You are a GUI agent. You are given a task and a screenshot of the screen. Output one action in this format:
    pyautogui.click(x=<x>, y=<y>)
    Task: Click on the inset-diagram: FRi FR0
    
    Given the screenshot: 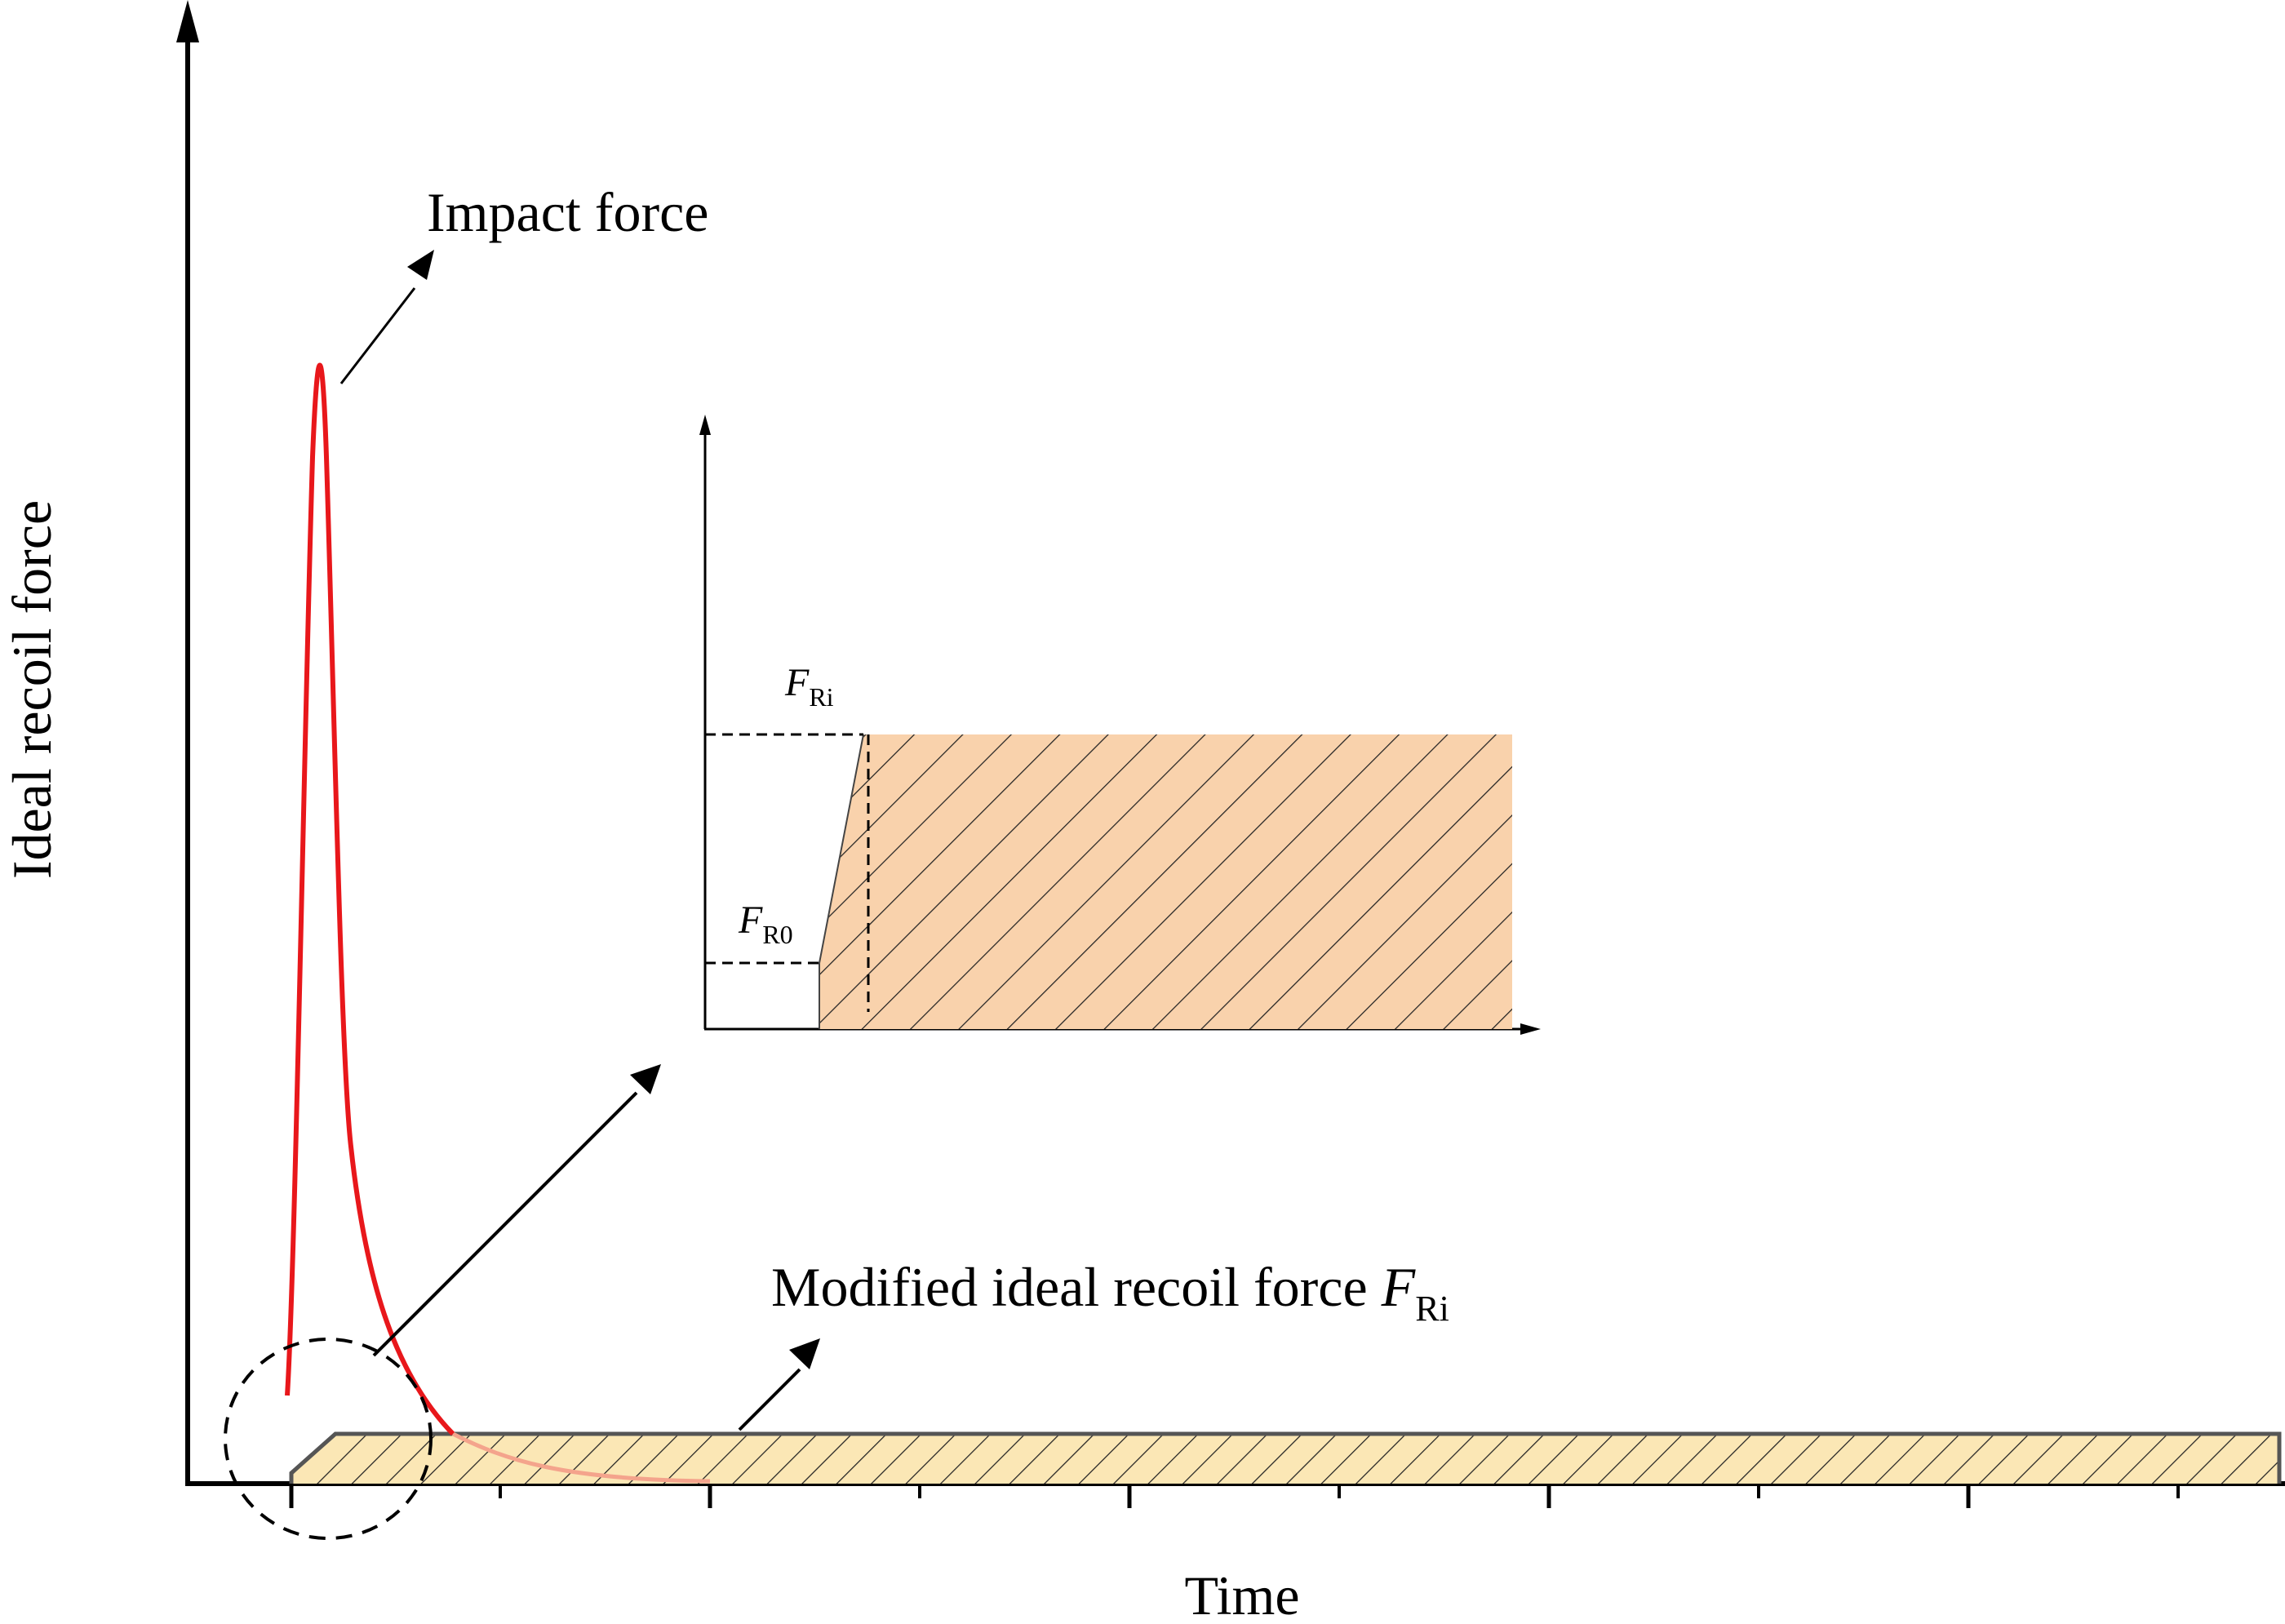 What is the action you would take?
    pyautogui.click(x=1120, y=725)
    